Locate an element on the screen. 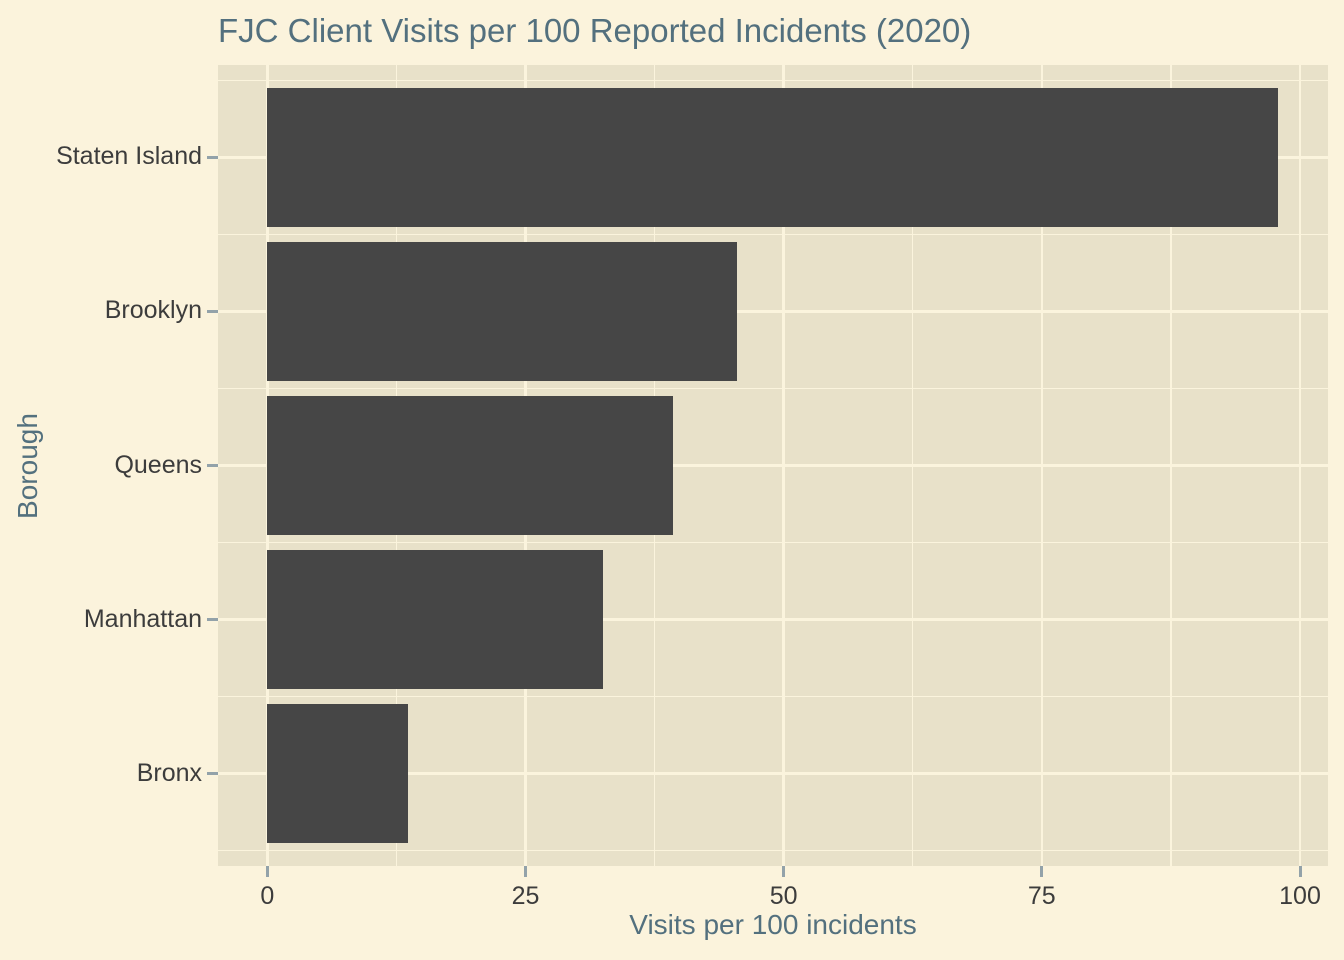 This screenshot has width=1344, height=960. x-tick-label-75: 75 is located at coordinates (1041, 896).